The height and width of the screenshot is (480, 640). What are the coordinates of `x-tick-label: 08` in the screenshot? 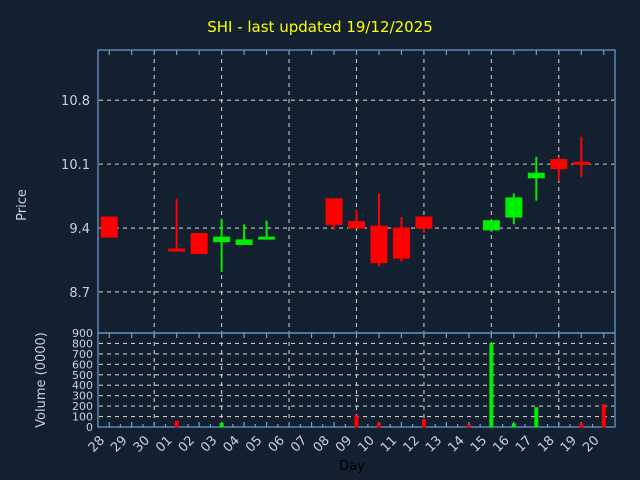 It's located at (322, 444).